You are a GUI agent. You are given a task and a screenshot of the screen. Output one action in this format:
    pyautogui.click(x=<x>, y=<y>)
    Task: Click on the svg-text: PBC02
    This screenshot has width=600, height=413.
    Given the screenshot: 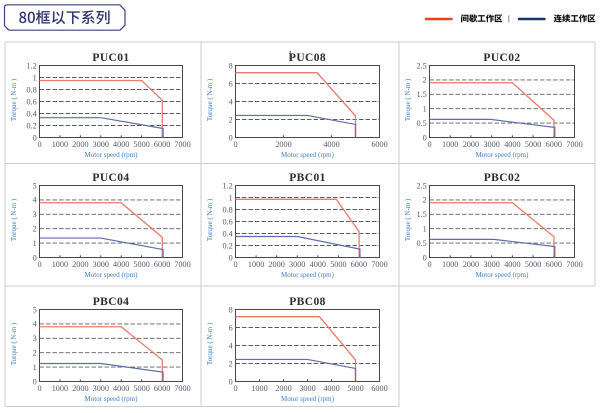 What is the action you would take?
    pyautogui.click(x=502, y=178)
    